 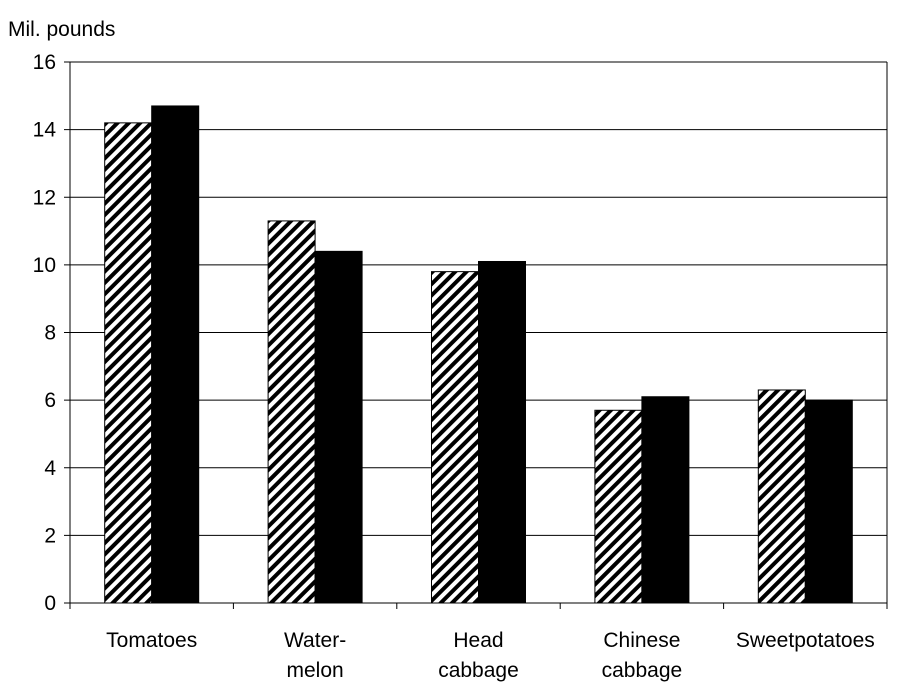 I want to click on x-category-label-line: Tomatoes, so click(x=151, y=640).